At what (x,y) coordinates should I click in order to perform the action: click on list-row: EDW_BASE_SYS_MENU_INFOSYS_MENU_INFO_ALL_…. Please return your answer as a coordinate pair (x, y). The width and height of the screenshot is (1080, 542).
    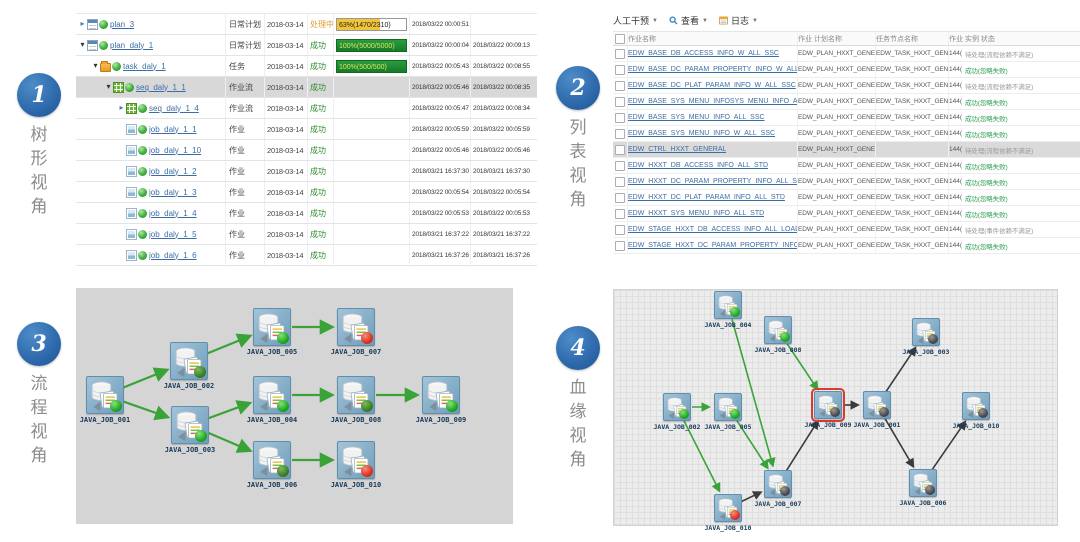
    Looking at the image, I should click on (846, 102).